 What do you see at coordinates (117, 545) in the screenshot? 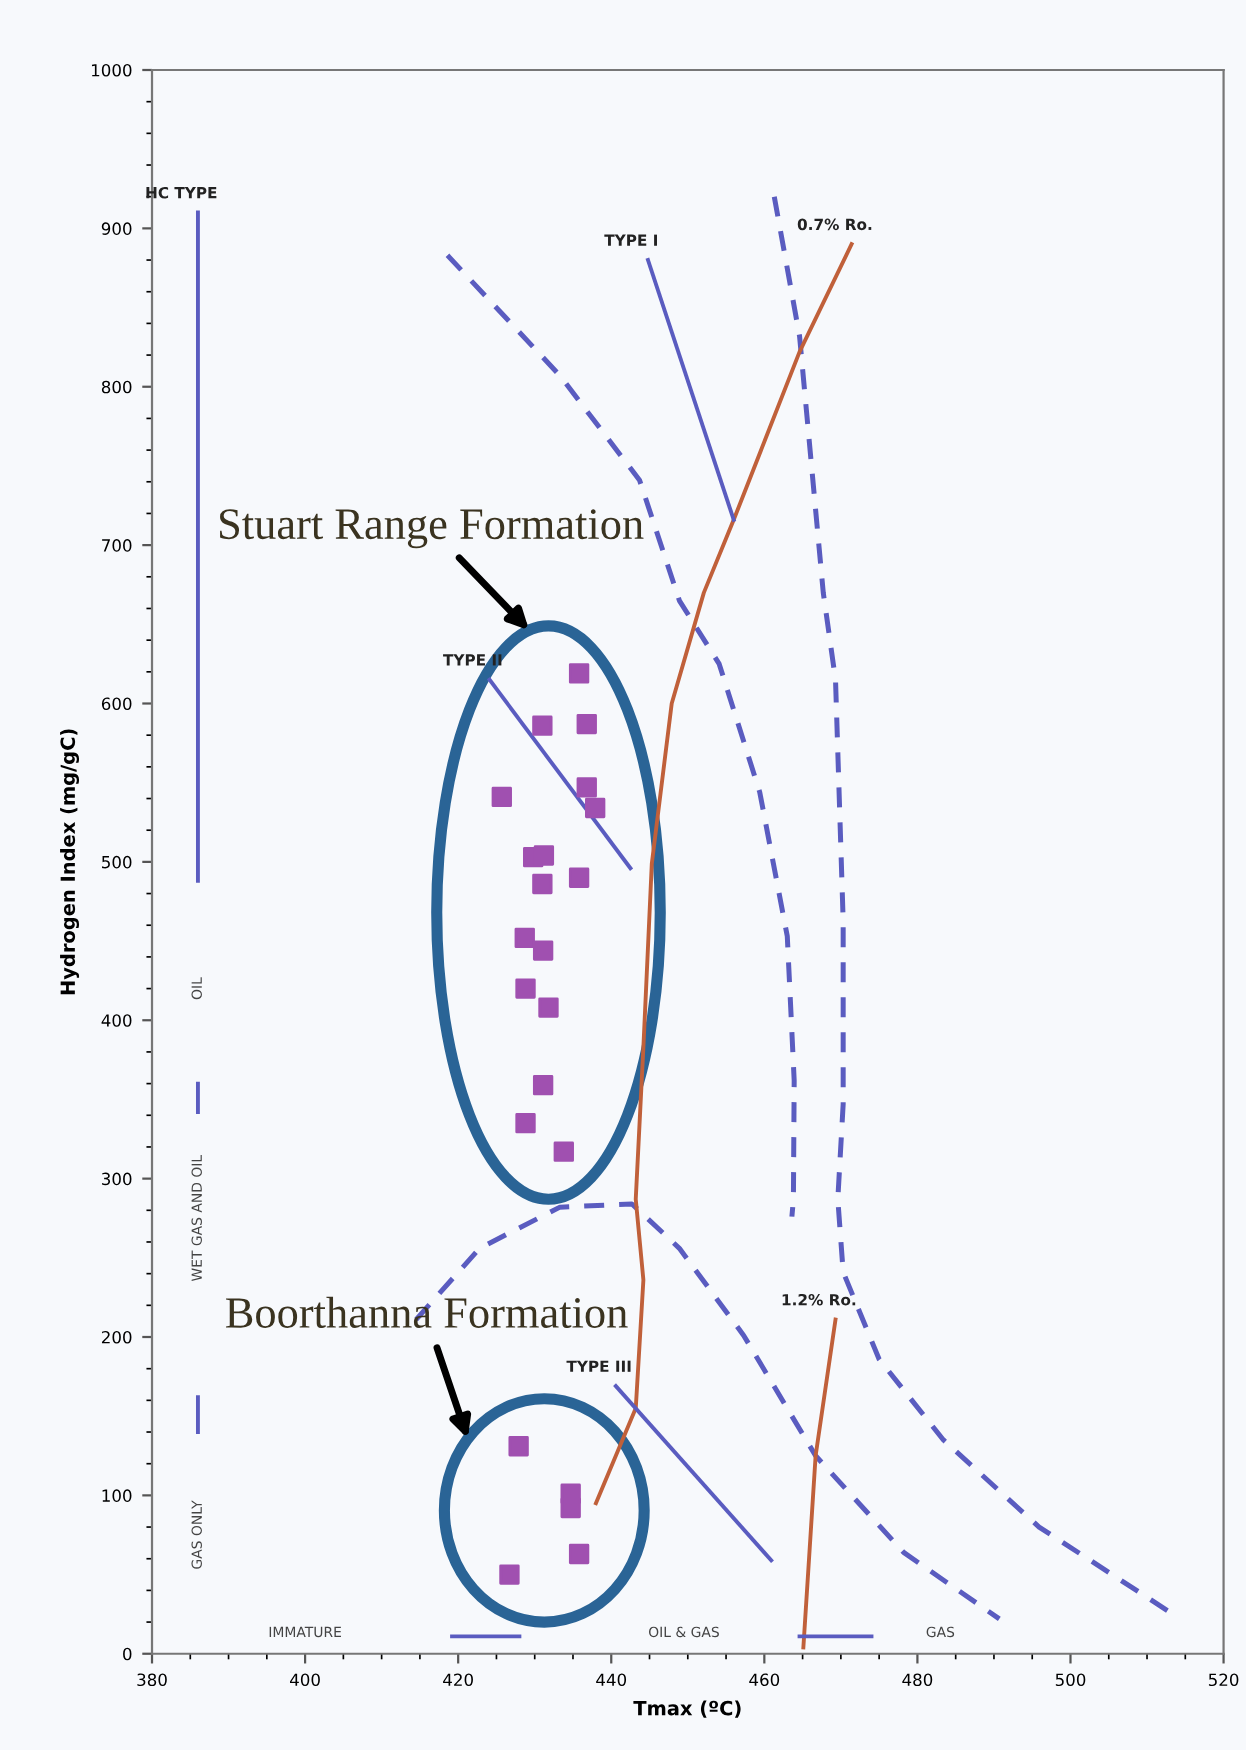
I see `y-tick-label: 700` at bounding box center [117, 545].